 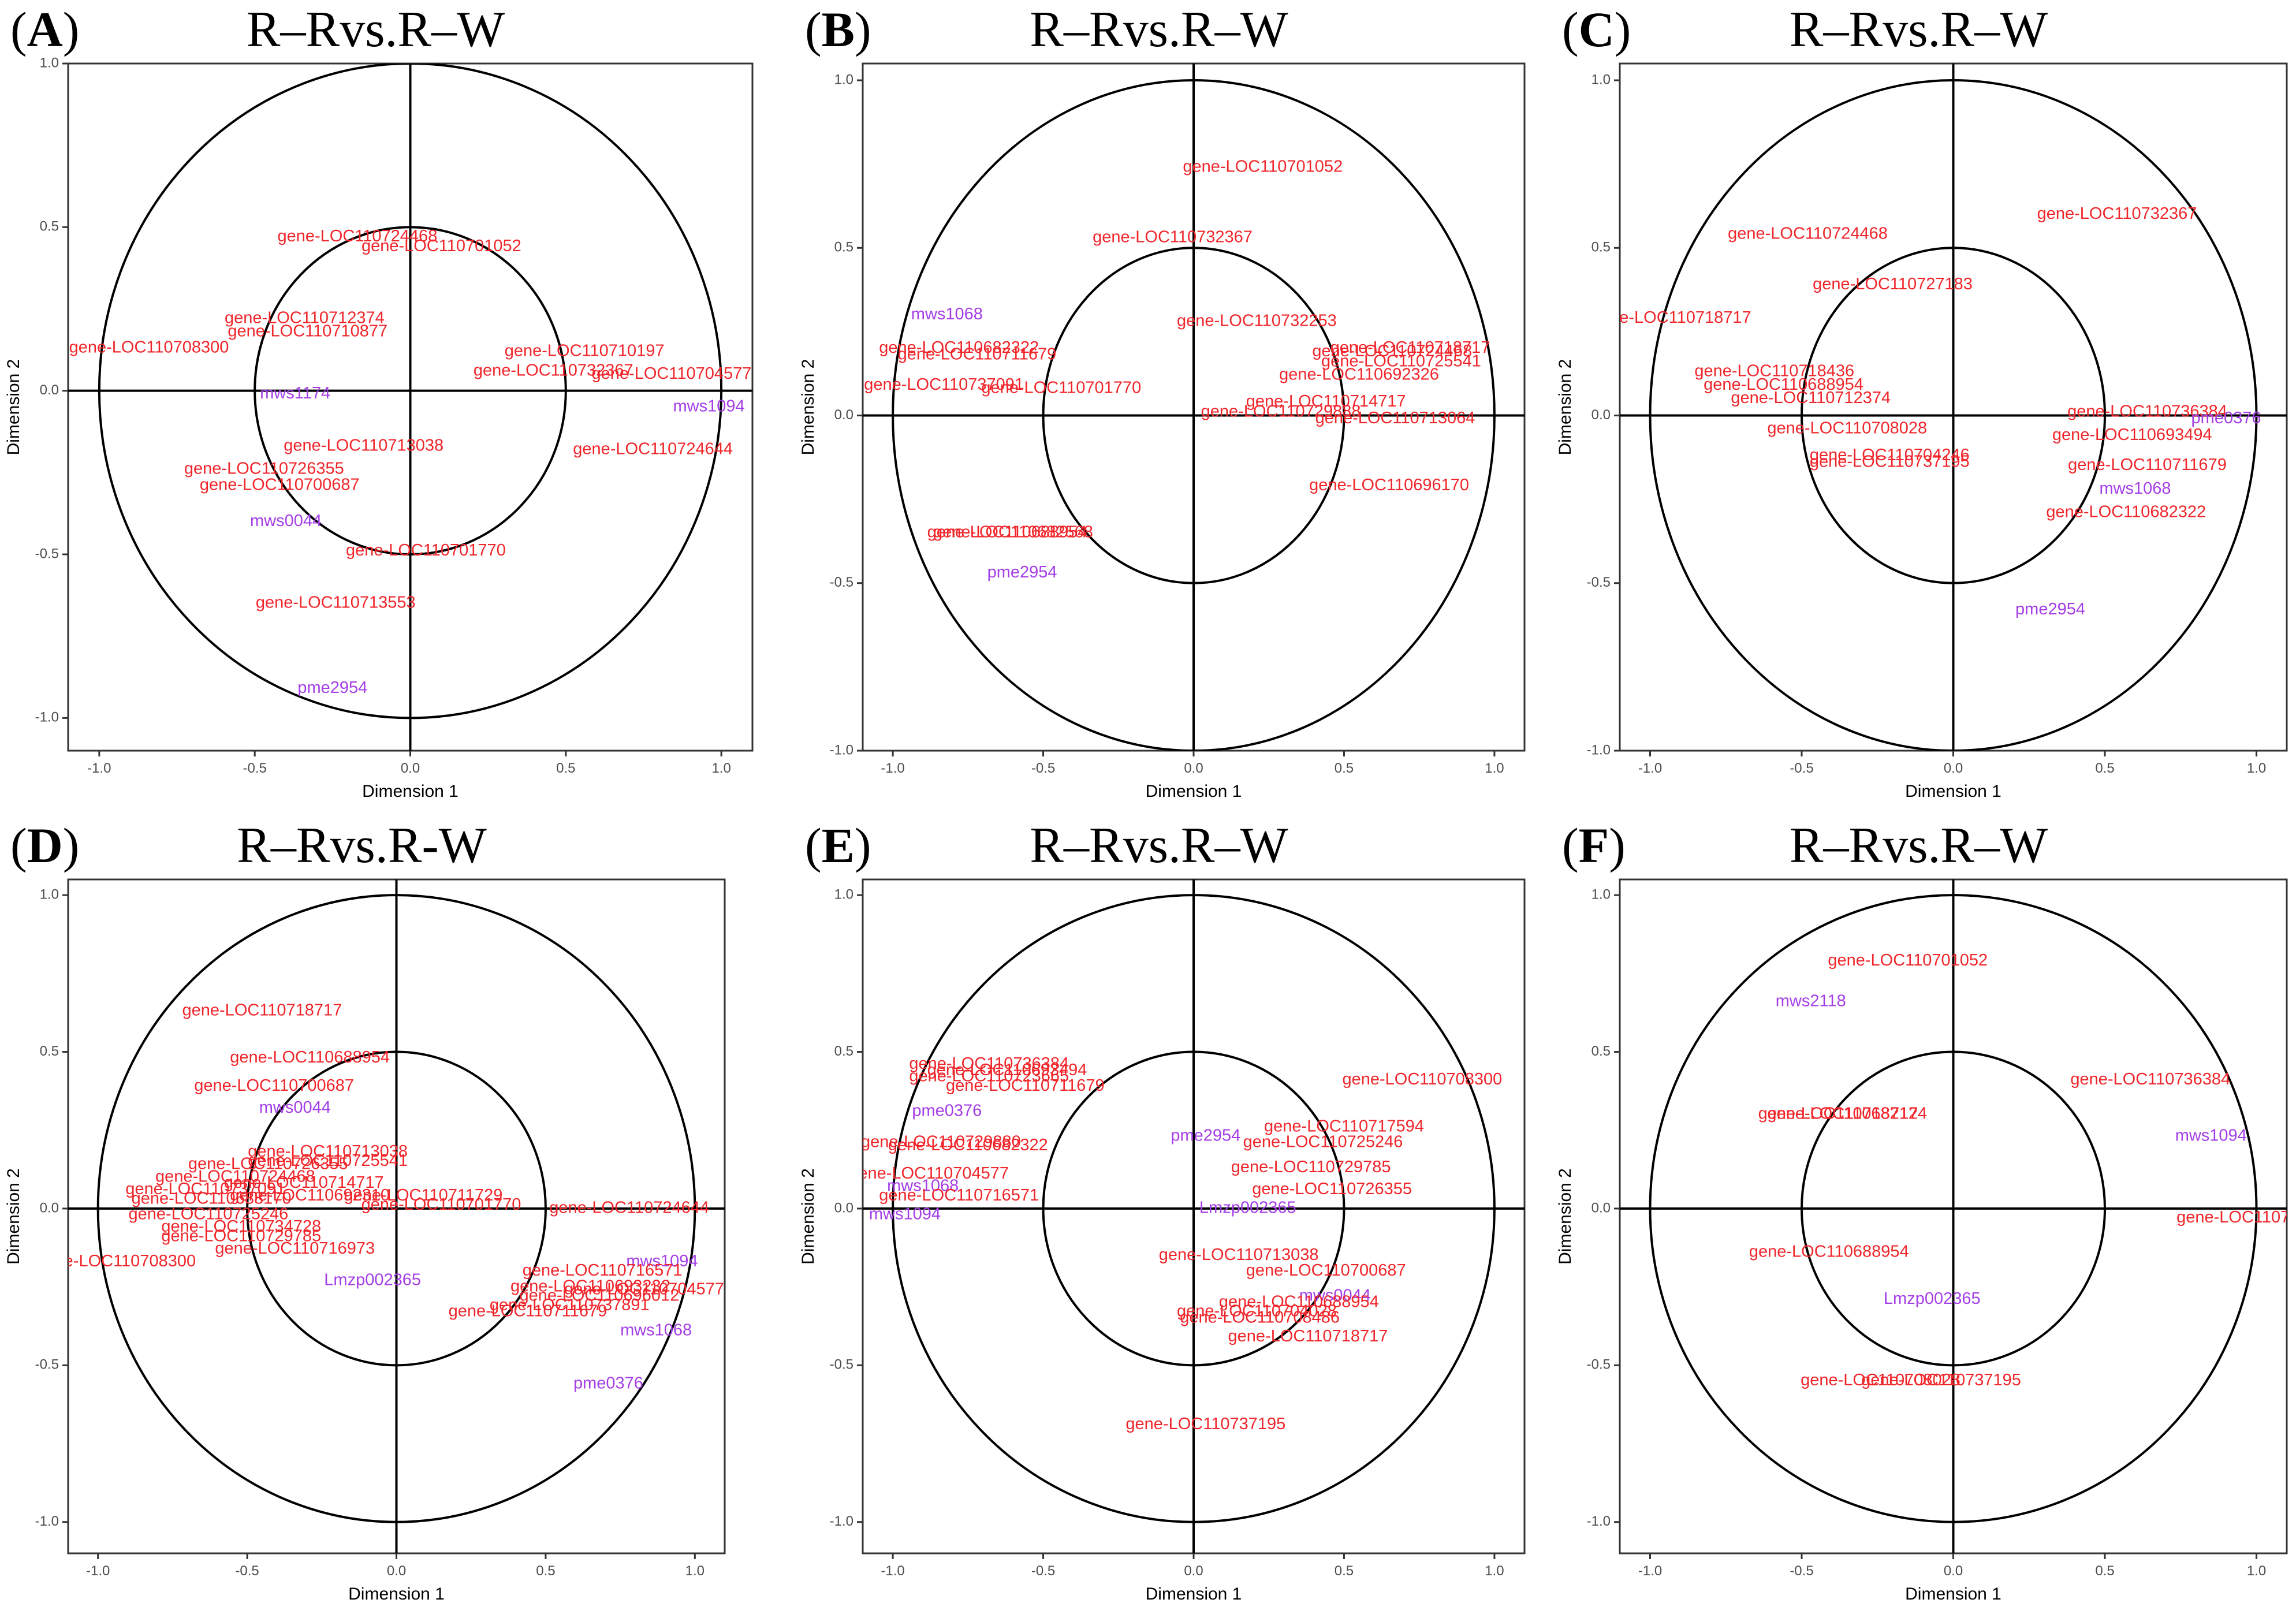 What do you see at coordinates (1395, 418) in the screenshot?
I see `gene-label: gene-LOC110713064` at bounding box center [1395, 418].